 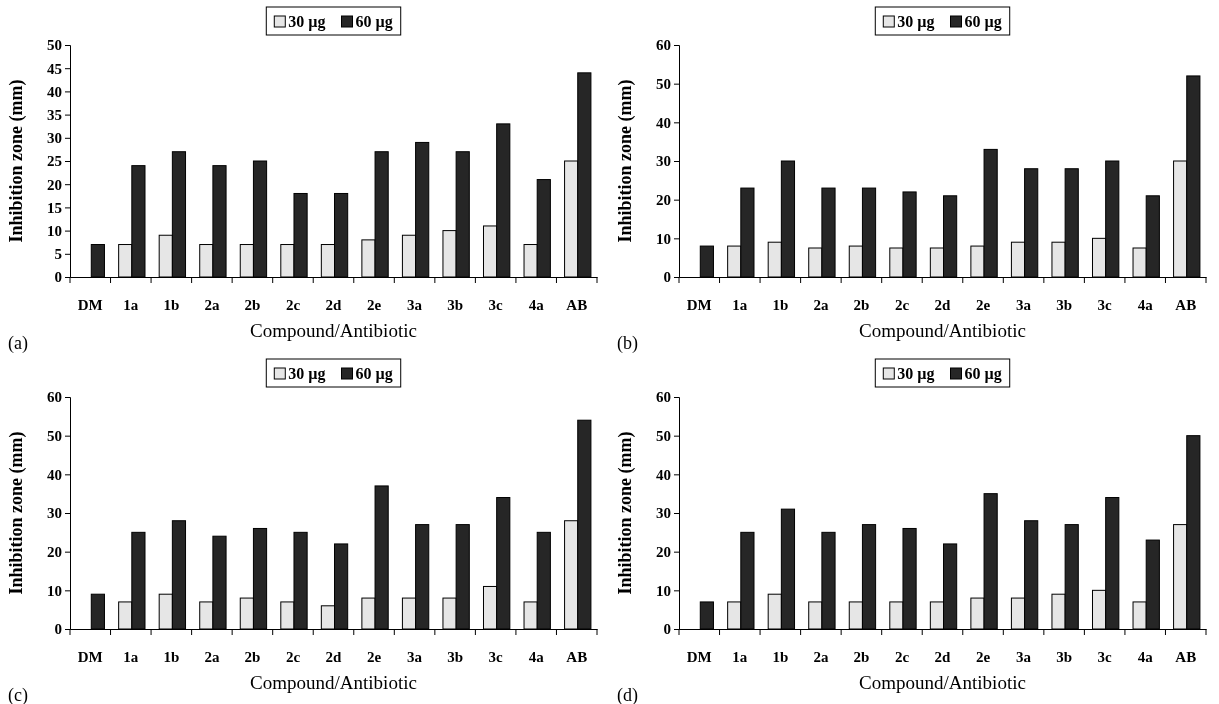 I want to click on y-tick-label: 15, so click(x=54, y=207).